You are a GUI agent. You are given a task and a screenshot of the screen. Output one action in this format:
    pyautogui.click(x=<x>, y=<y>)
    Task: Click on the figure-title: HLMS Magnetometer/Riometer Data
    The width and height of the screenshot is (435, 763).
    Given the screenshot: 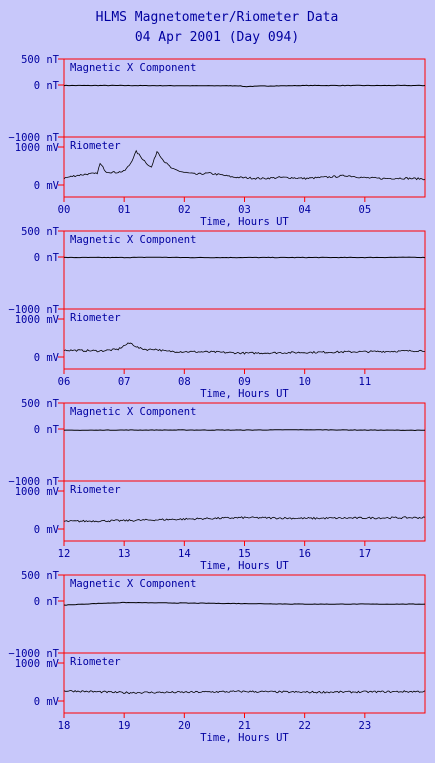 What is the action you would take?
    pyautogui.click(x=217, y=17)
    